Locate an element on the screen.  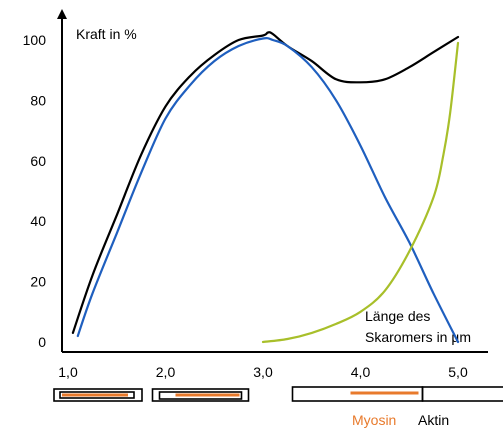
sarcomere-diagram-short is located at coordinates (98, 395).